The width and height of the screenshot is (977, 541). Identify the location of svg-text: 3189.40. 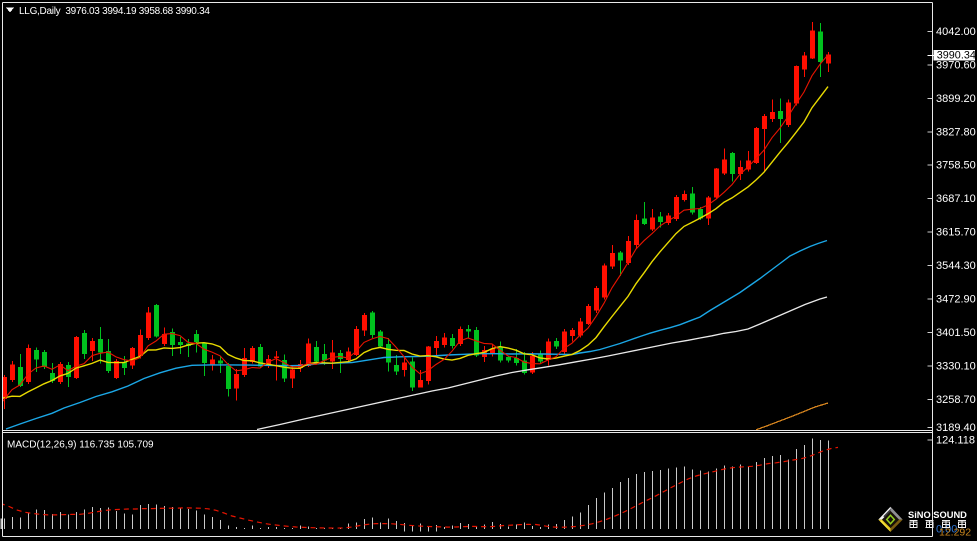
(956, 428).